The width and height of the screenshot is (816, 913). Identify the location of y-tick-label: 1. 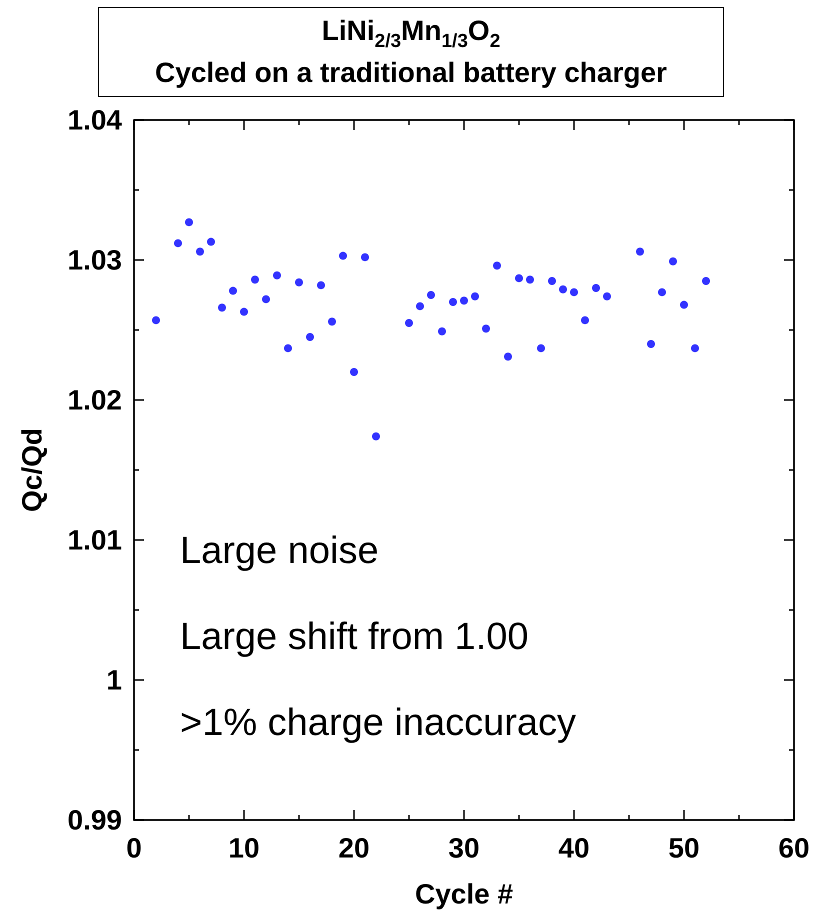
(114, 680).